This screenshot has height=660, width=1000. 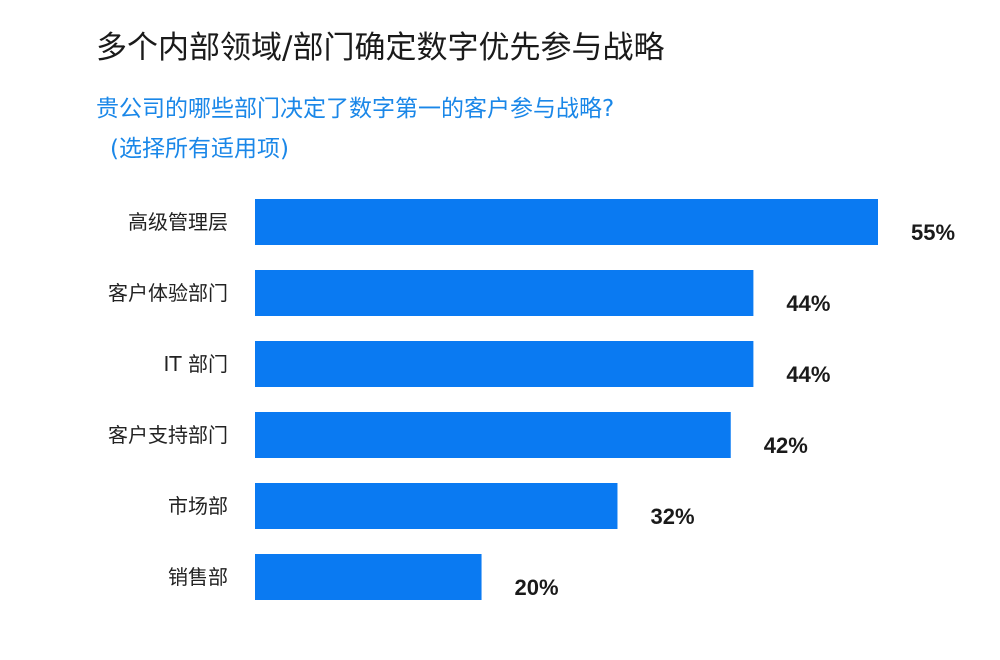 What do you see at coordinates (933, 232) in the screenshot?
I see `value-label-0: 55%` at bounding box center [933, 232].